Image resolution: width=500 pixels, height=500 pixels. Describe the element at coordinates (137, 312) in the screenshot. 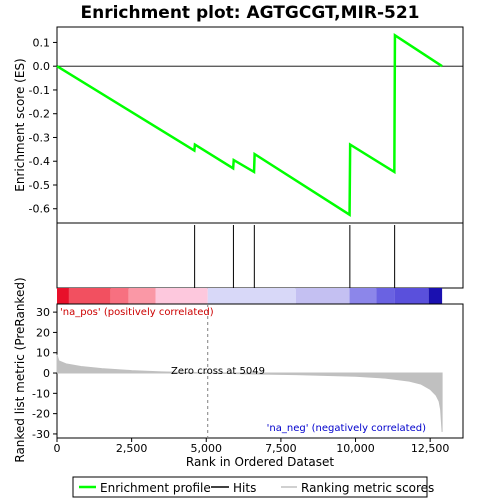

I see `positive-correlation-label: 'na_pos' (positively correlated)` at that location.